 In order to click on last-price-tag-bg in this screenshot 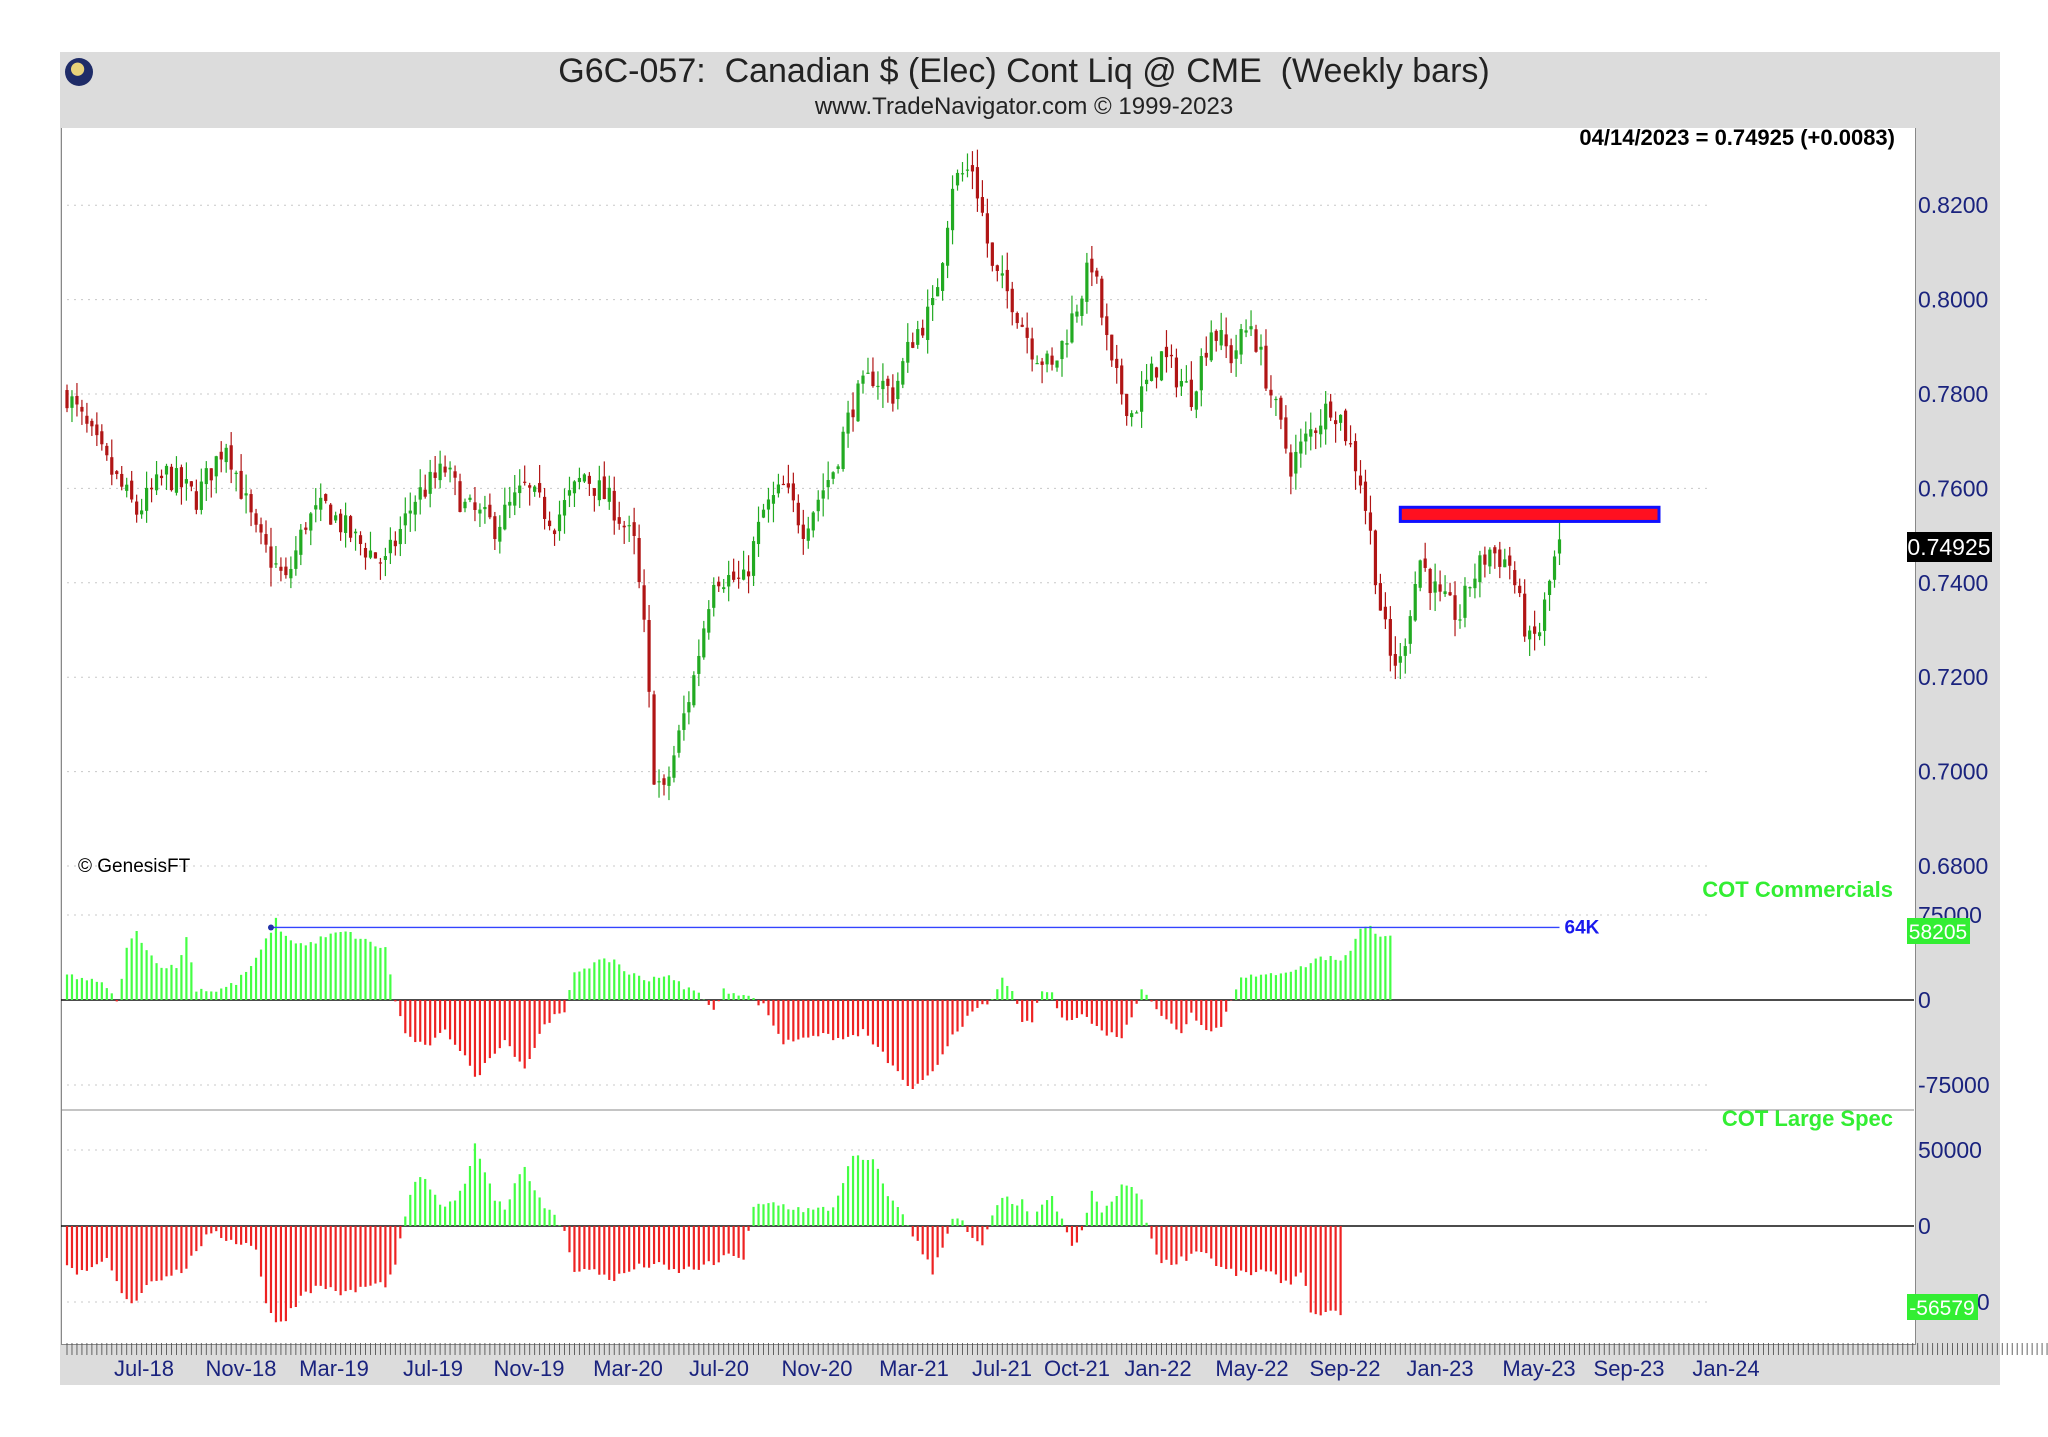, I will do `click(1949, 547)`.